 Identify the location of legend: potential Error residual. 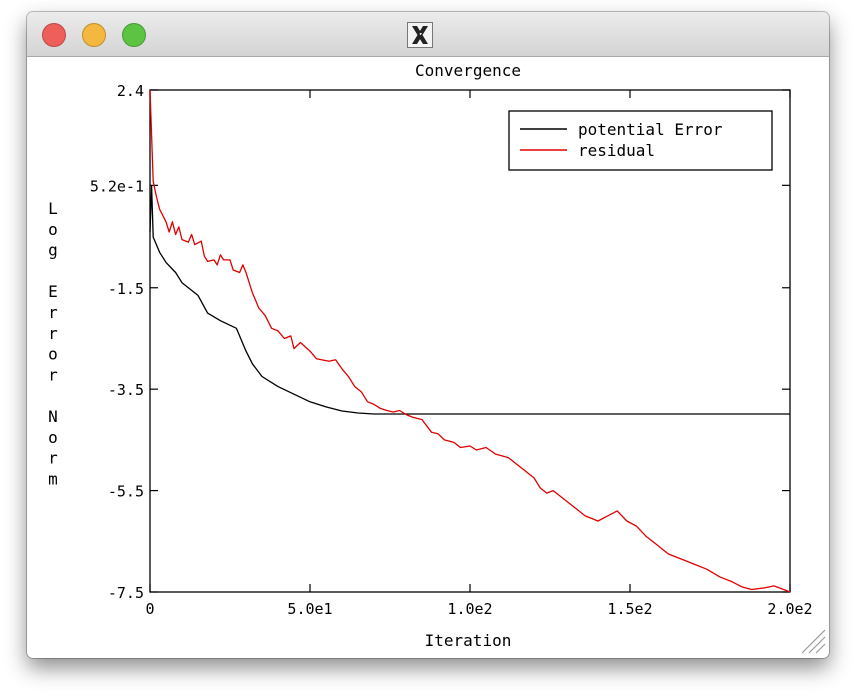
(640, 140).